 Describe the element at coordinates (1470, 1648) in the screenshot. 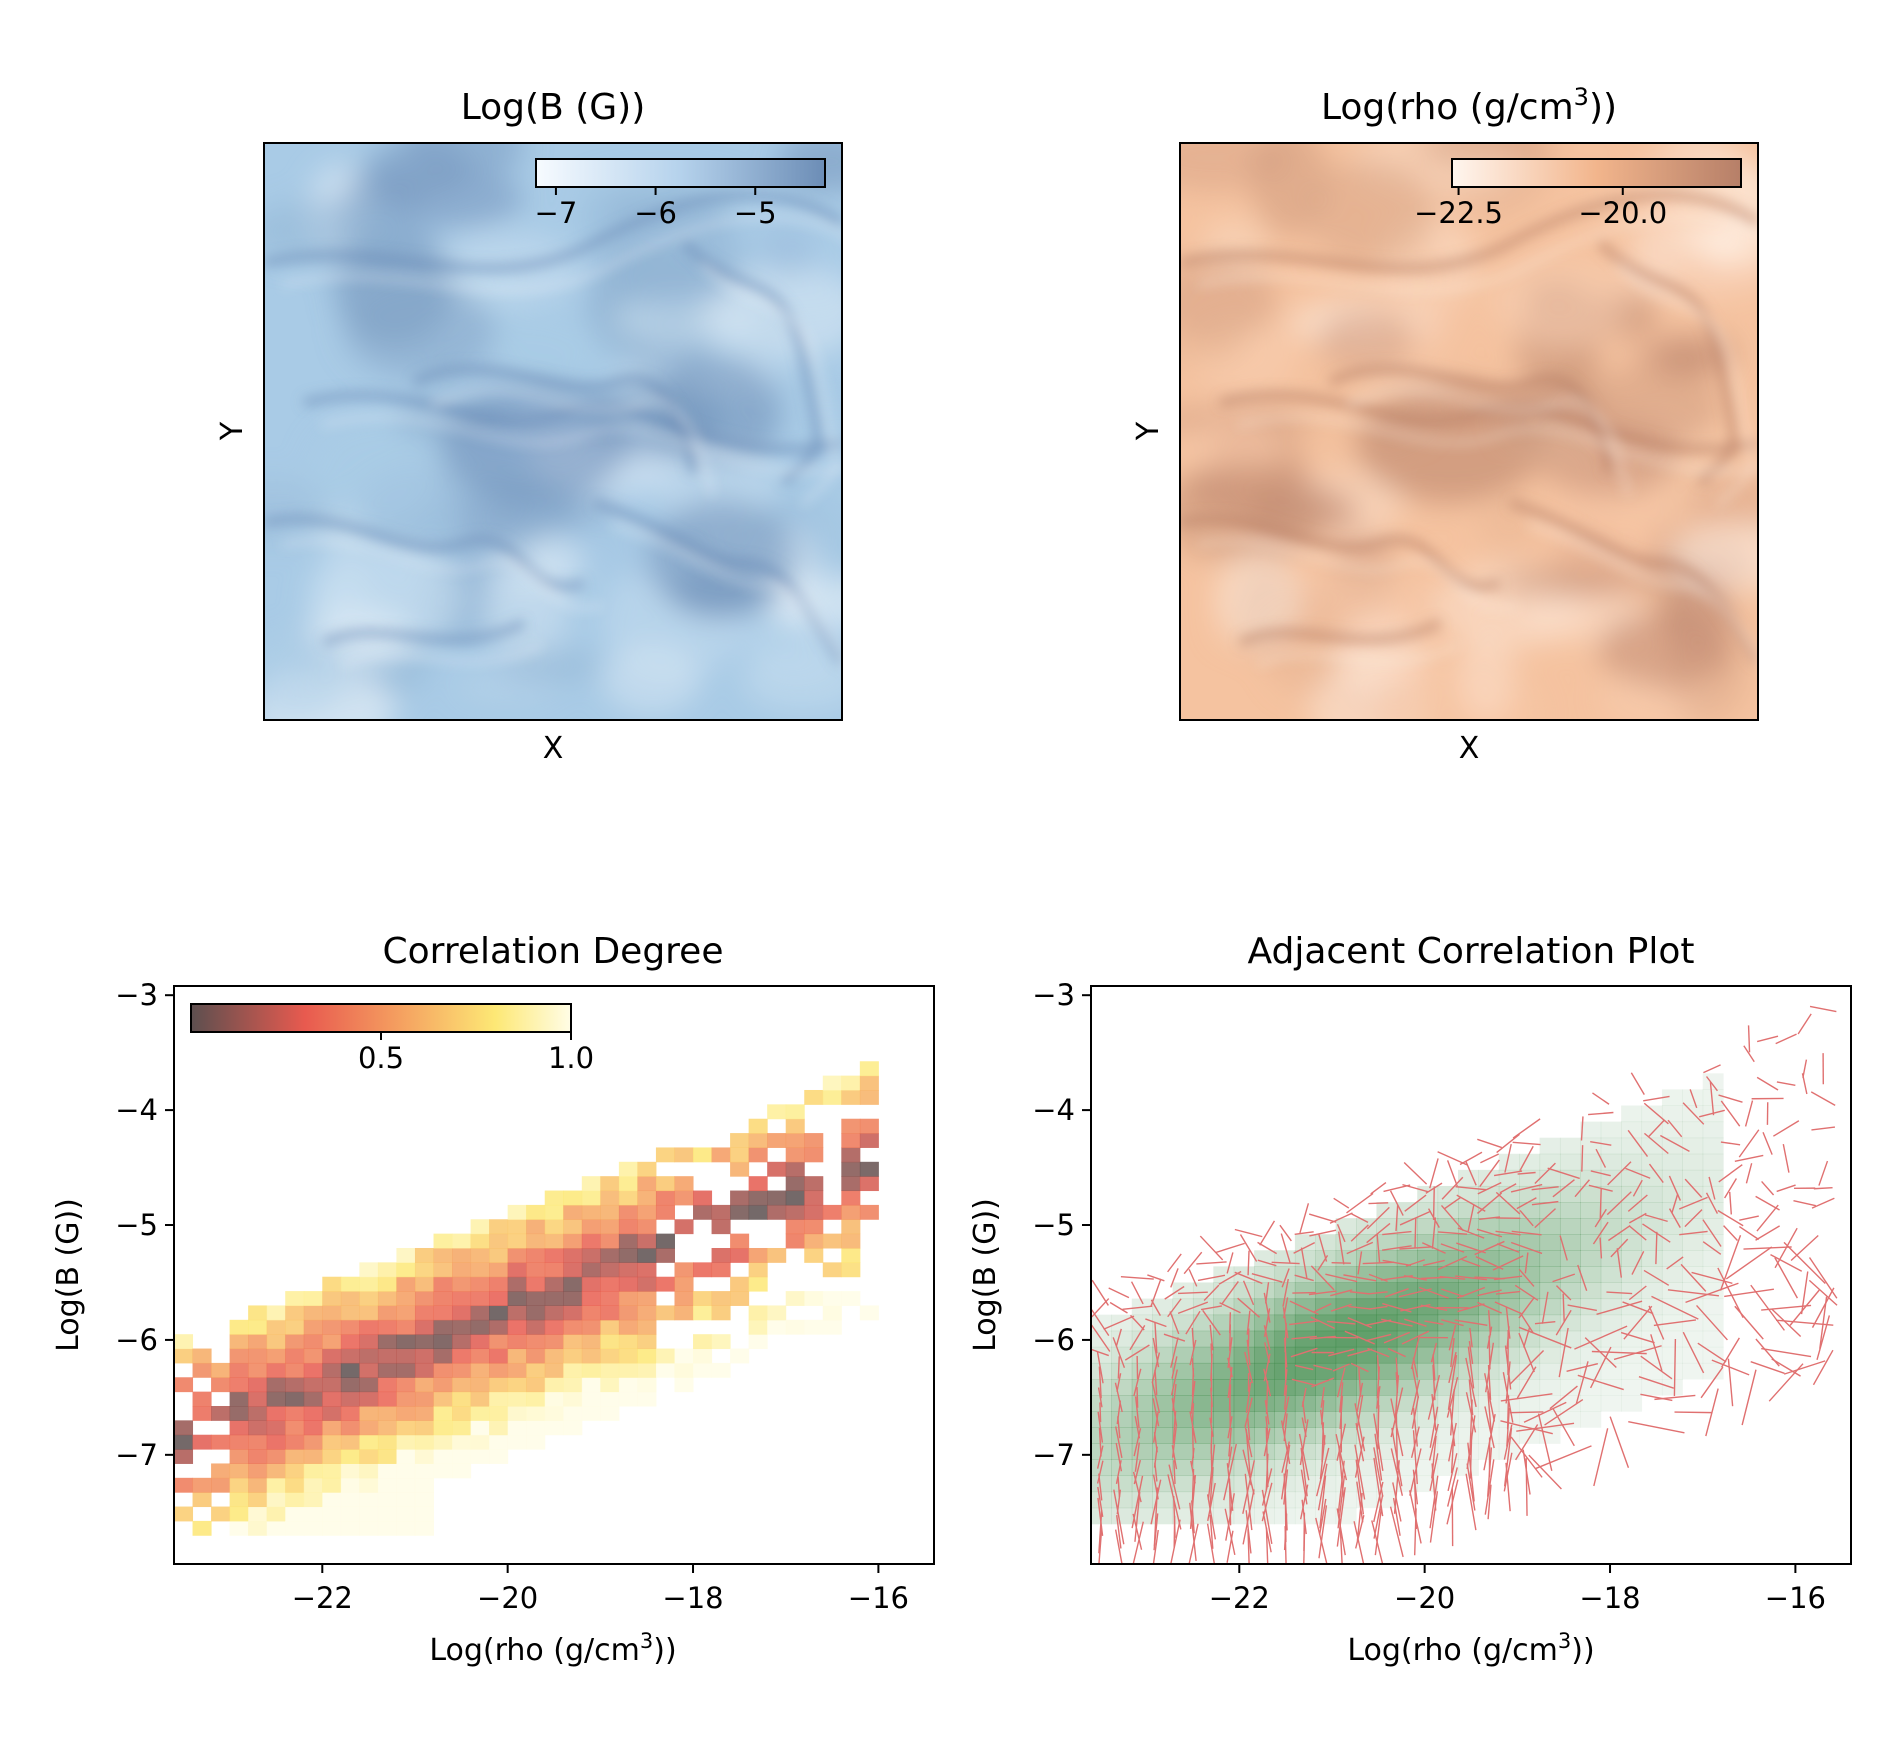

I see `p4-xlabel: Log(rho (g/cm3))` at that location.